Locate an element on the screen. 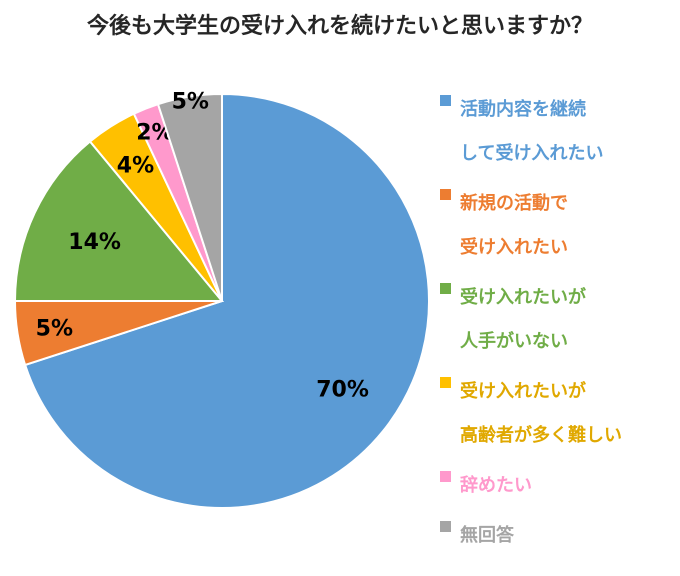 The image size is (680, 576). legend-item-0: 活動内容を継続 して受け入れたい is located at coordinates (560, 132).